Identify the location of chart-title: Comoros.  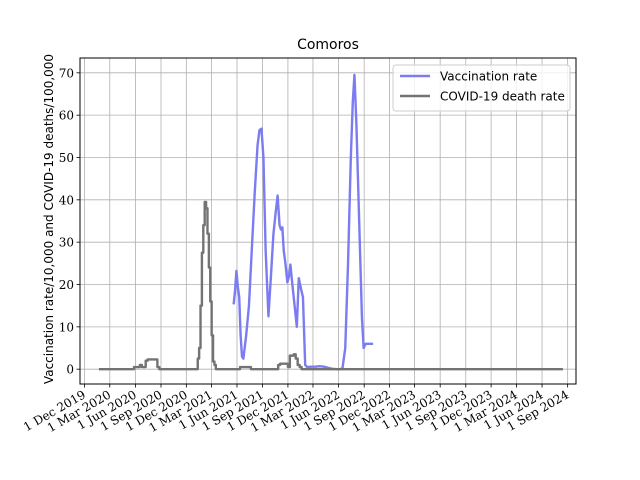
(328, 45).